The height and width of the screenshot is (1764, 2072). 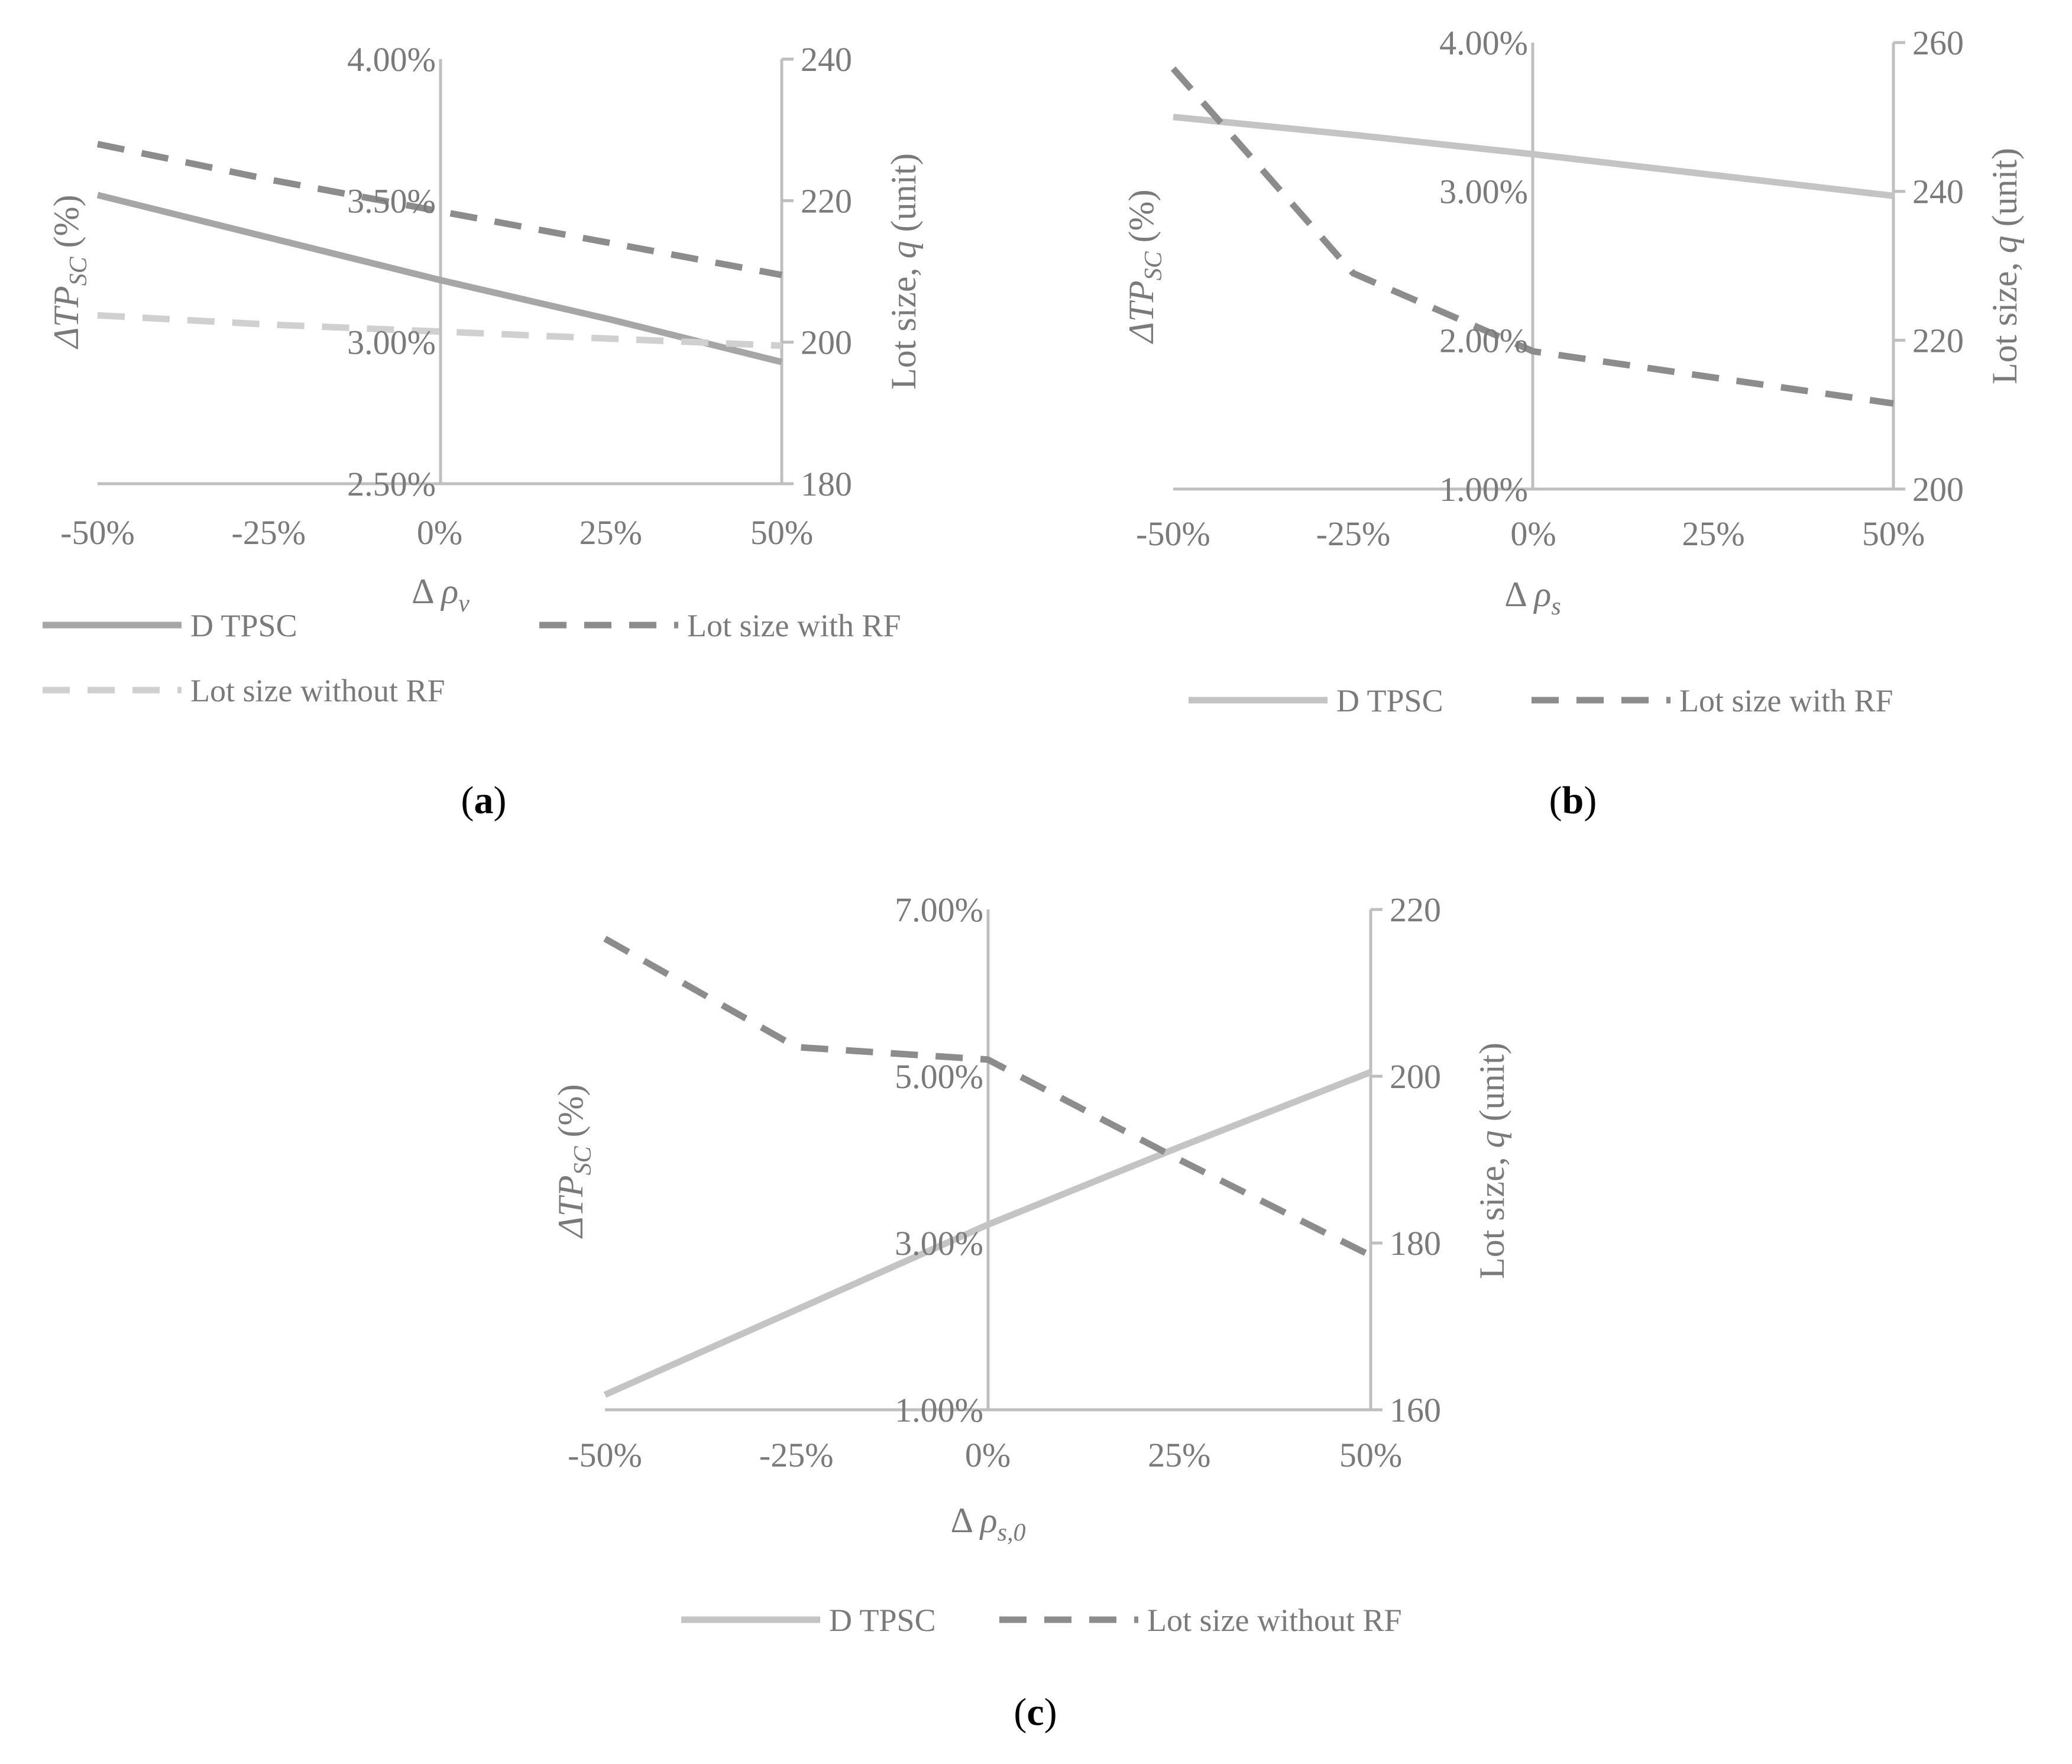 What do you see at coordinates (988, 1523) in the screenshot?
I see `x-axis-title: Δ ρs,0` at bounding box center [988, 1523].